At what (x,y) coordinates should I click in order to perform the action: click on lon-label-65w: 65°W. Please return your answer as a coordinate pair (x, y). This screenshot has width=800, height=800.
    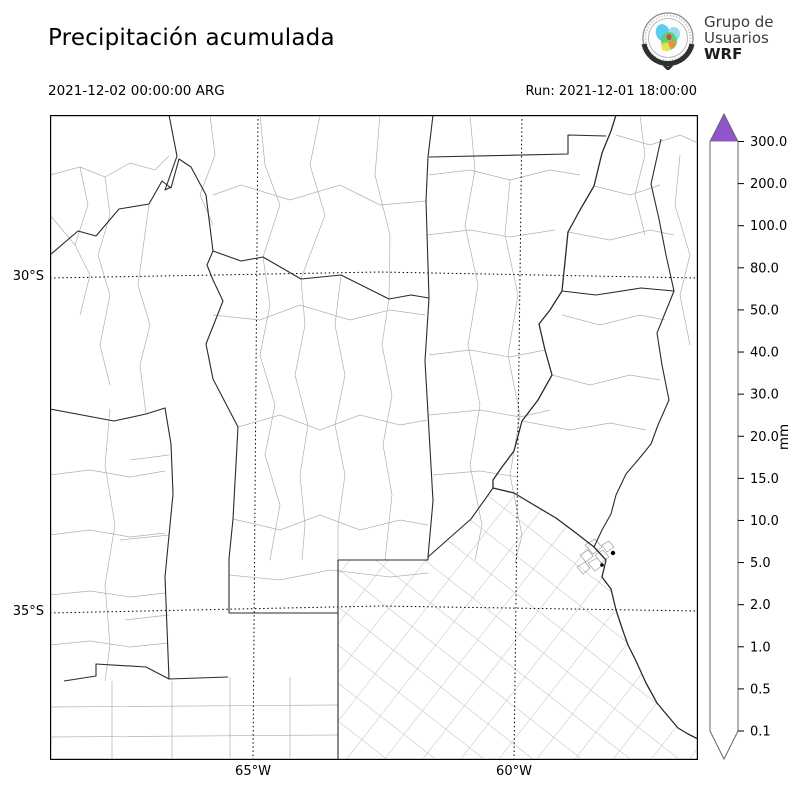
    Looking at the image, I should click on (253, 771).